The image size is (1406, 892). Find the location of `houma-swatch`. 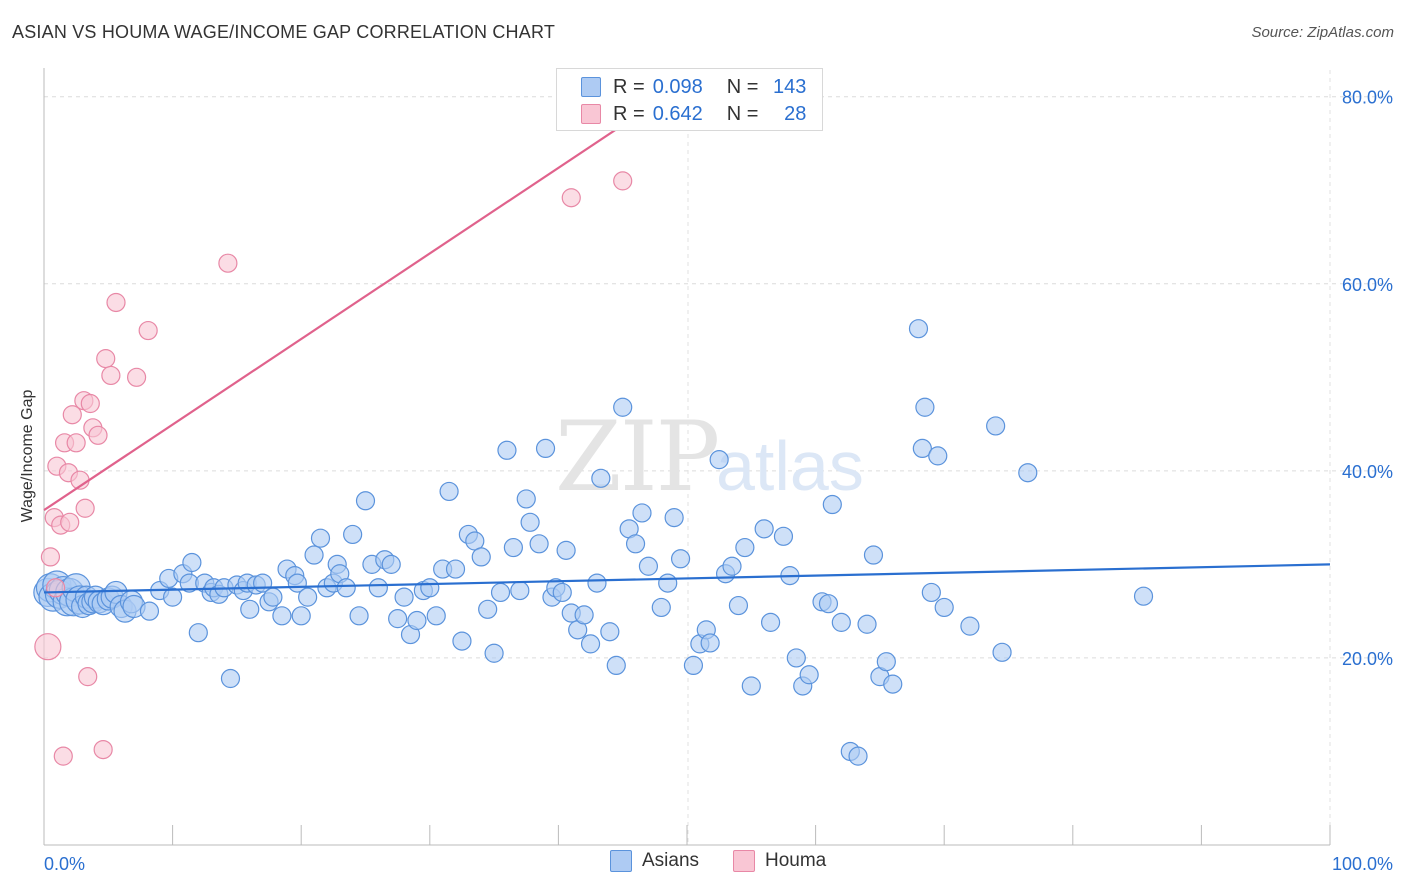

houma-swatch is located at coordinates (591, 114).